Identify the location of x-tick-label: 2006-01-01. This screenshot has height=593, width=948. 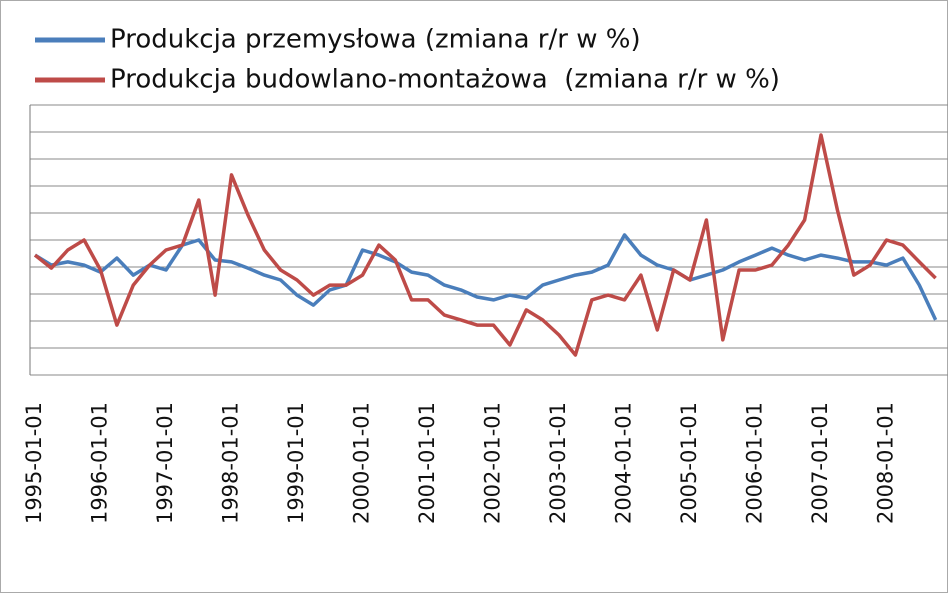
(755, 463).